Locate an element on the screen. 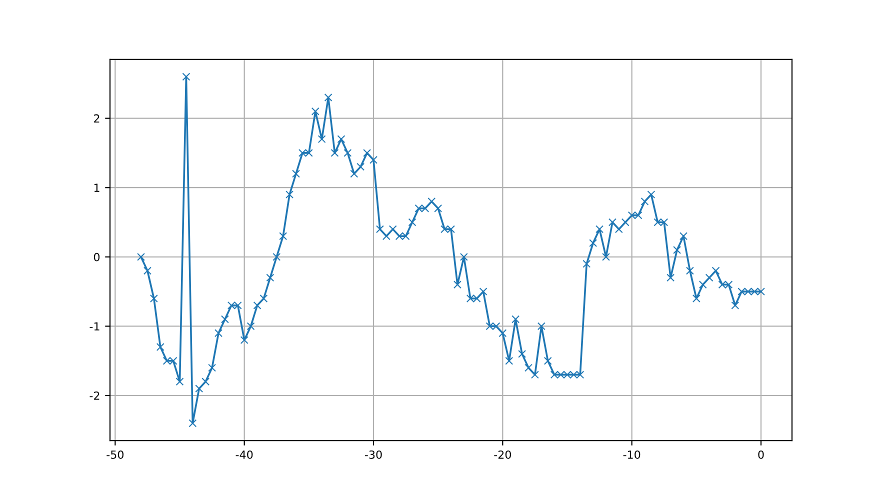  x-tick-label: -10 is located at coordinates (631, 454).